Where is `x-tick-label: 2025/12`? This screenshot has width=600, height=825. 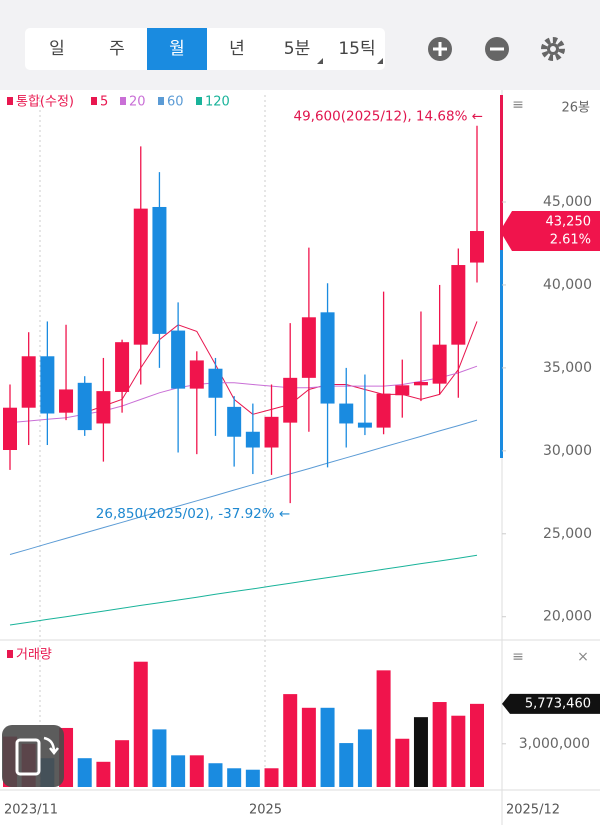
x-tick-label: 2025/12 is located at coordinates (533, 810).